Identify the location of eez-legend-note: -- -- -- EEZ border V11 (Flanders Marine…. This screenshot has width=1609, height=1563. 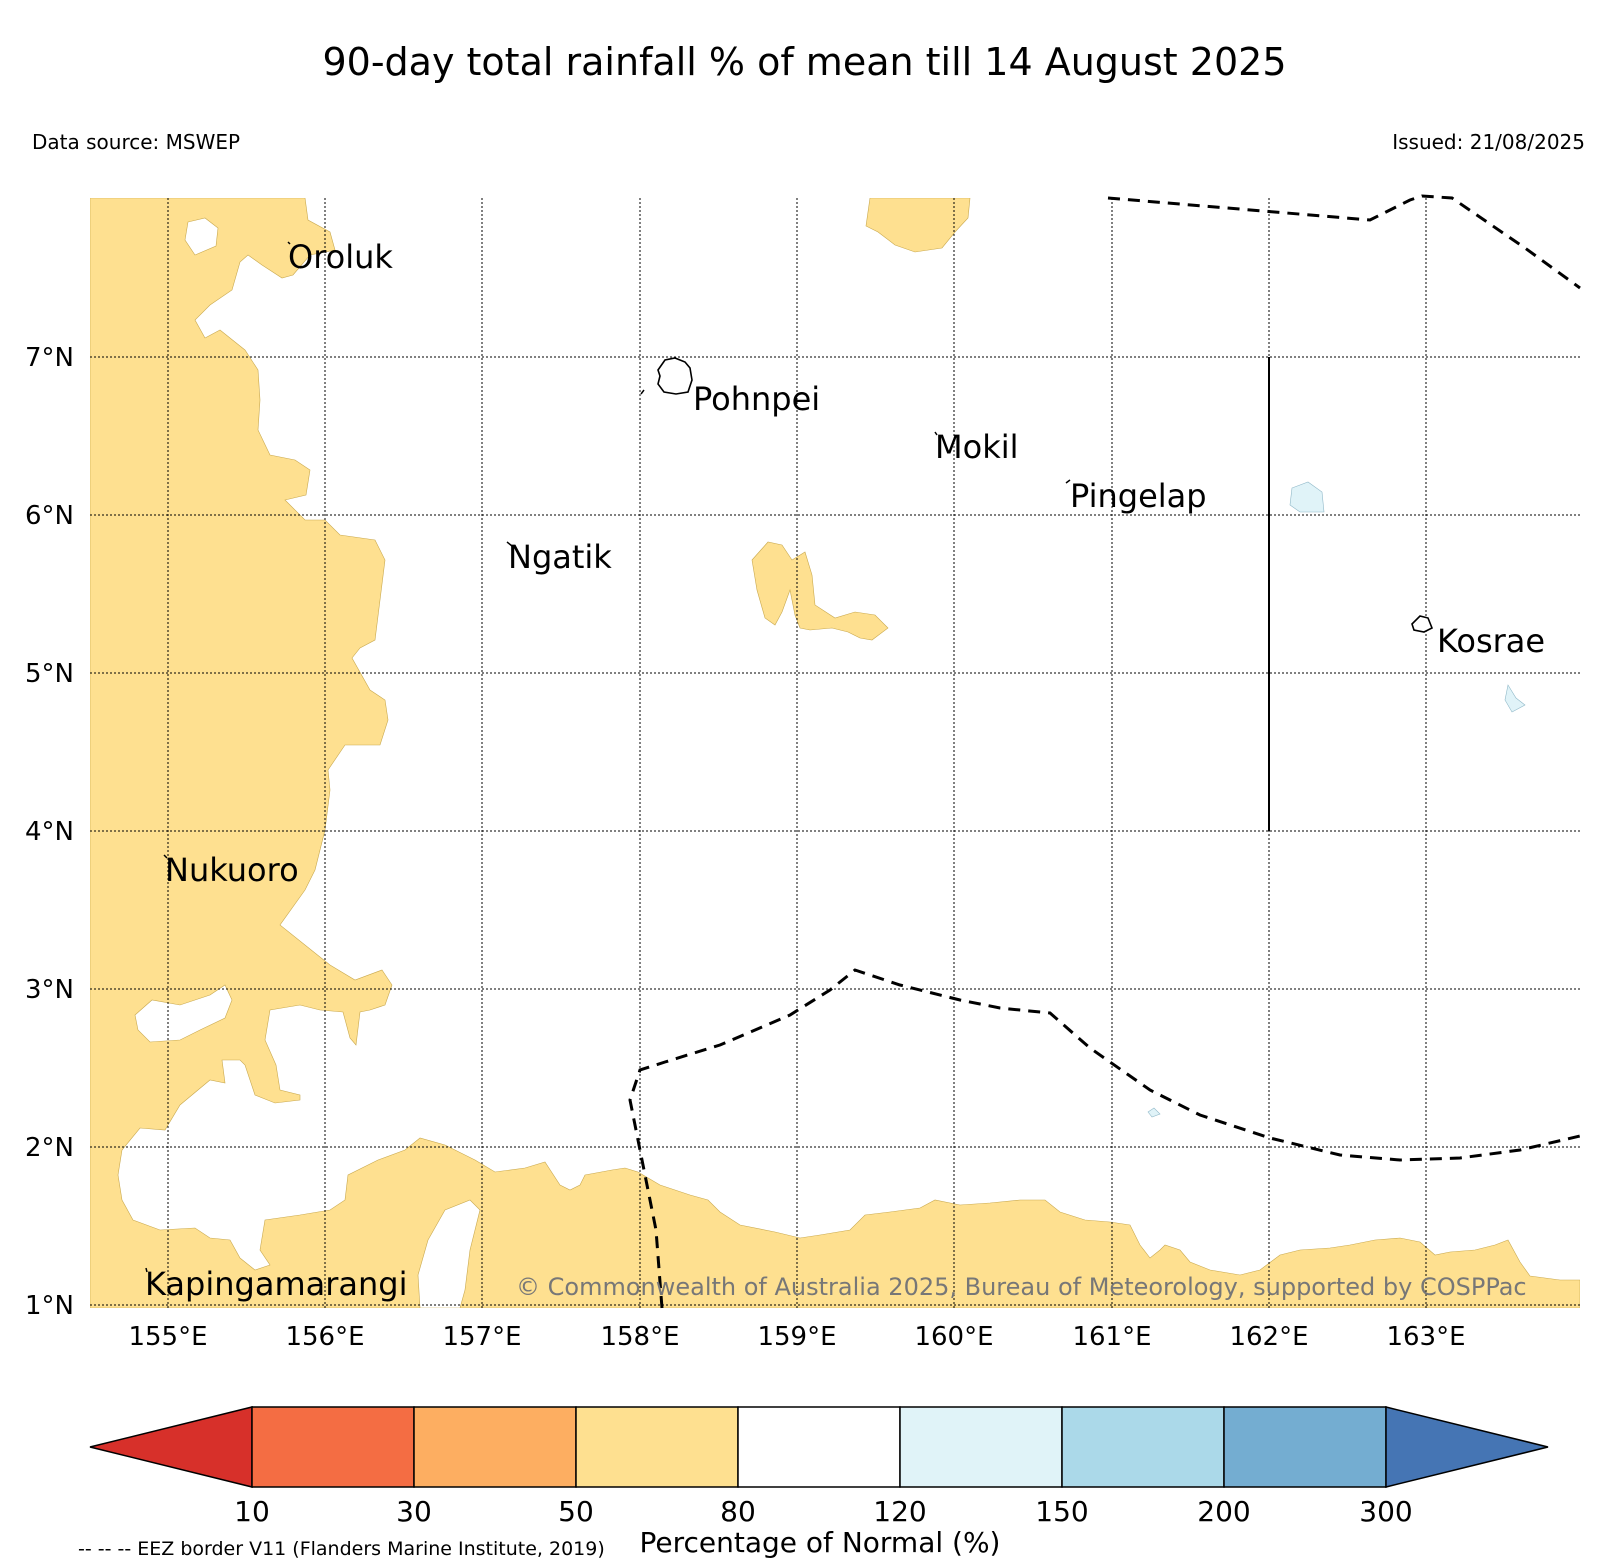
(341, 1549).